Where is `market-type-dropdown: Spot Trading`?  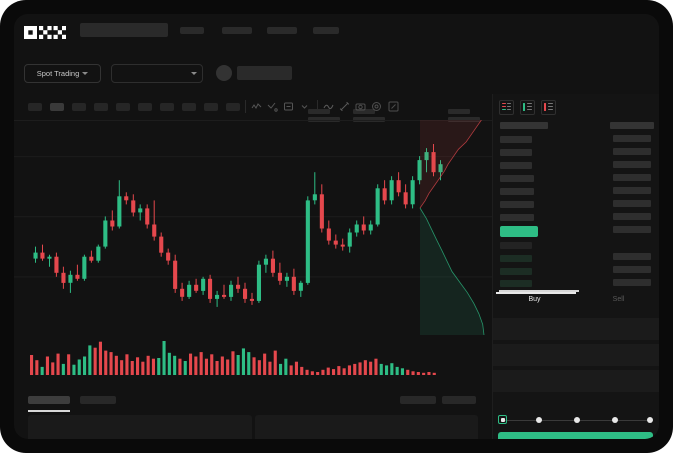 market-type-dropdown: Spot Trading is located at coordinates (62, 73).